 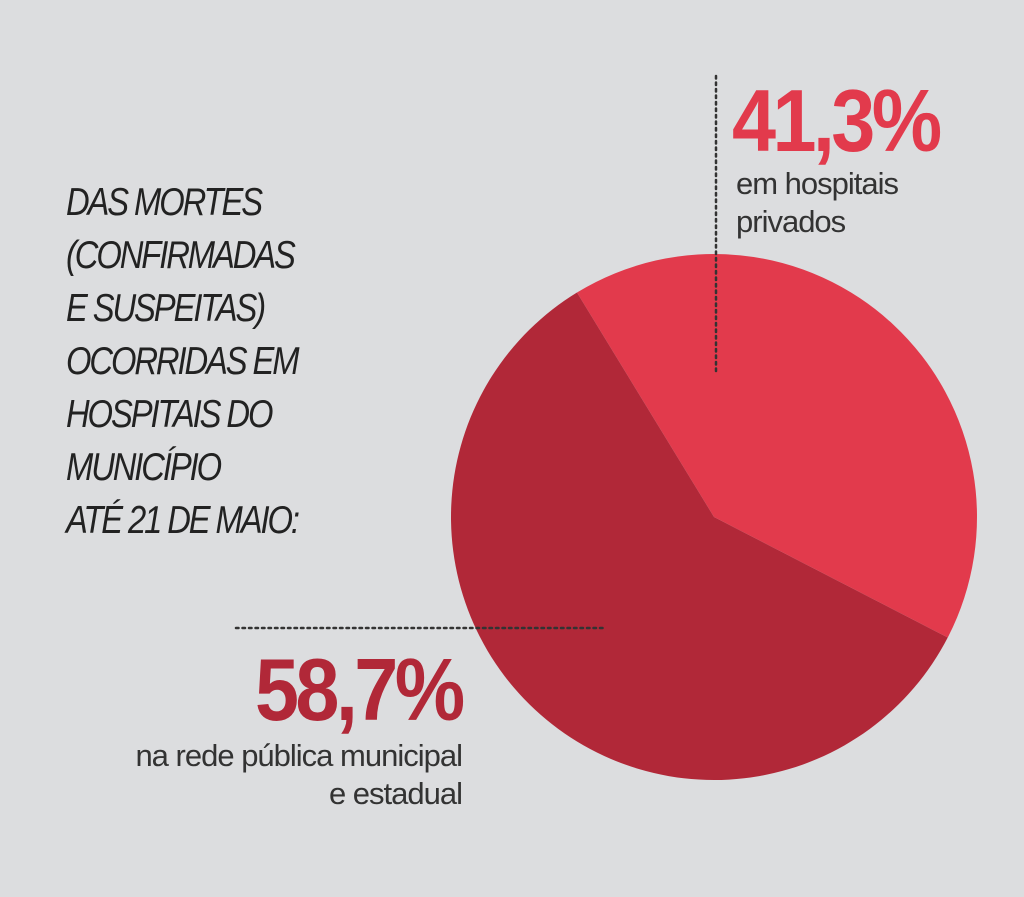 What do you see at coordinates (166, 308) in the screenshot?
I see `title-line: E SUSPEITAS)` at bounding box center [166, 308].